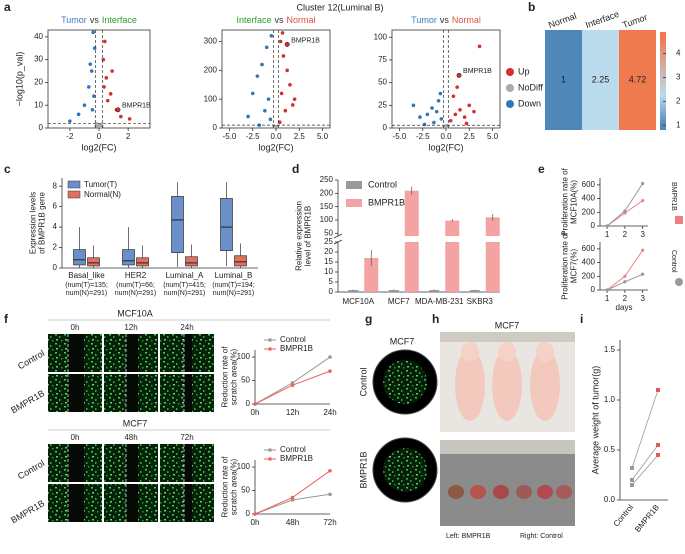  I want to click on x-tick-label: MCF10A, so click(358, 301).